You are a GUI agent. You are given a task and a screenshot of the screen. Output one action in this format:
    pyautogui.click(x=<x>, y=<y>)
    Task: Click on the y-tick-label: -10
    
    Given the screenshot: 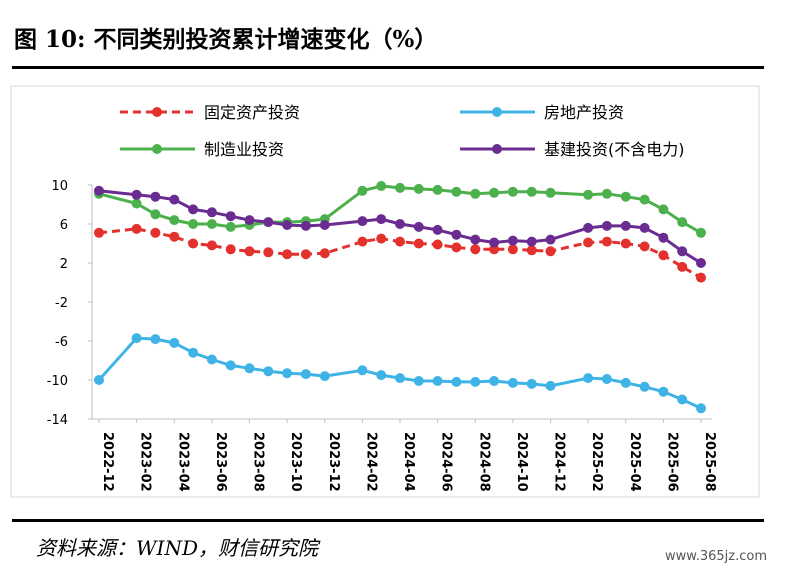 What is the action you would take?
    pyautogui.click(x=57, y=381)
    